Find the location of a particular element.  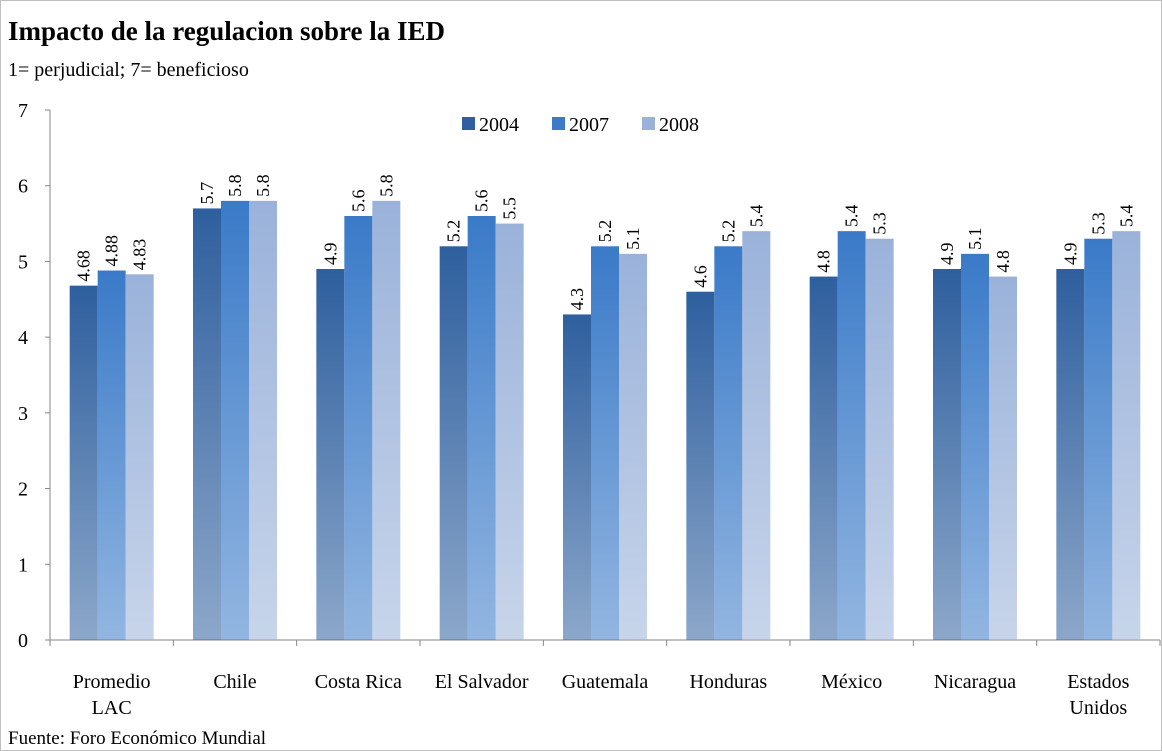

y-tick-label: 4 is located at coordinates (23, 338).